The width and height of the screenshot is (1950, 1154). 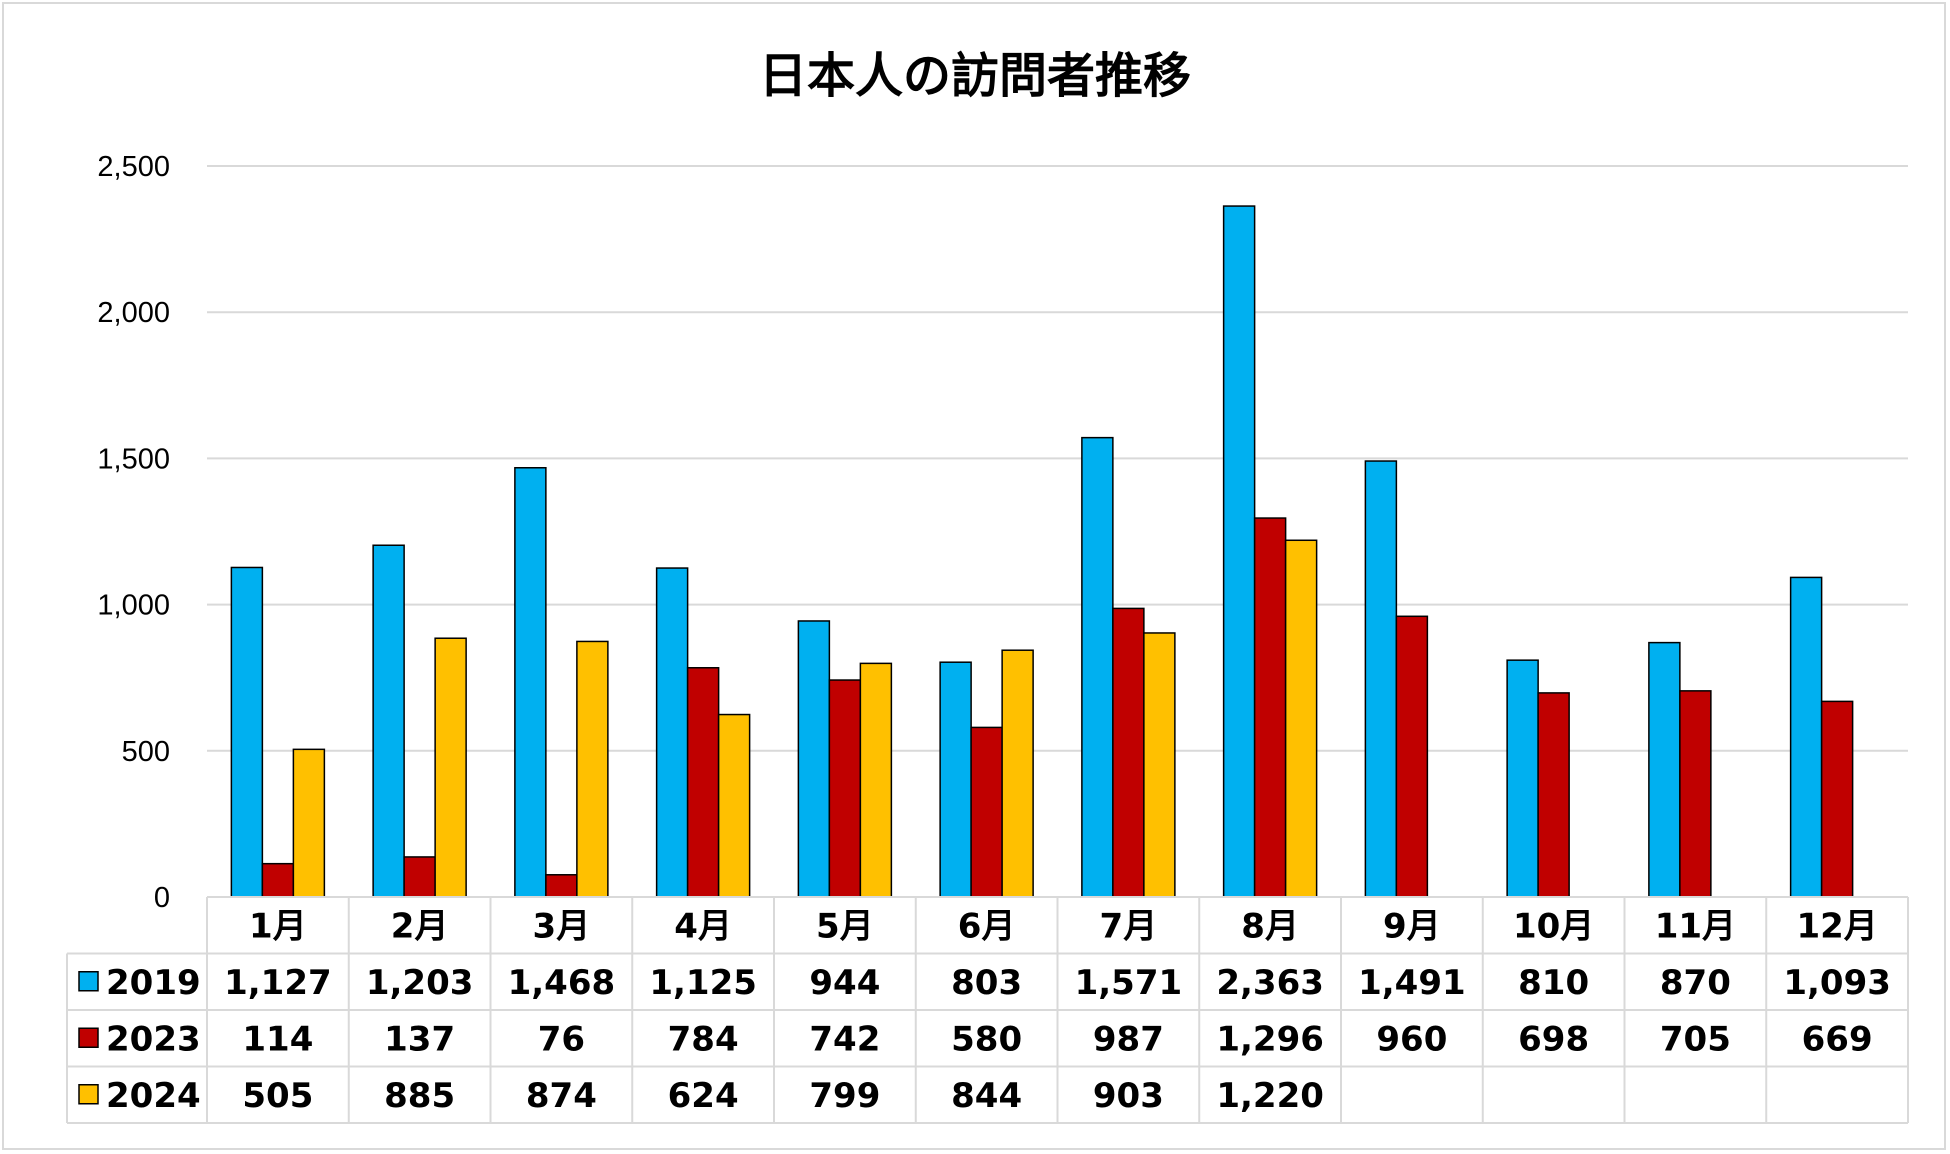 I want to click on data-label: 1,296, so click(x=1270, y=1039).